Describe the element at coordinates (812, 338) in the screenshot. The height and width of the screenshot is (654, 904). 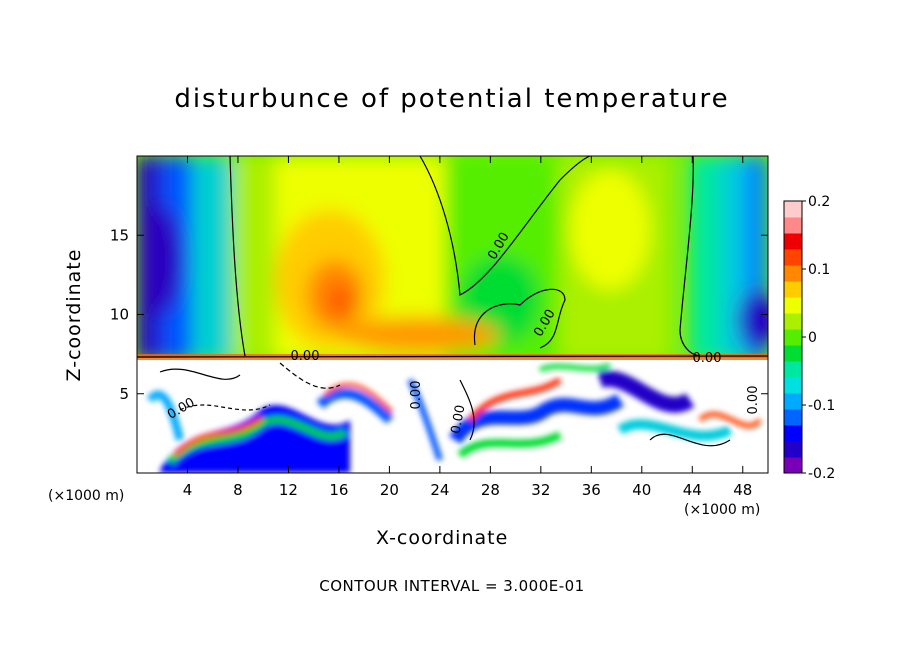
I see `colorbar-tick-label: 0` at that location.